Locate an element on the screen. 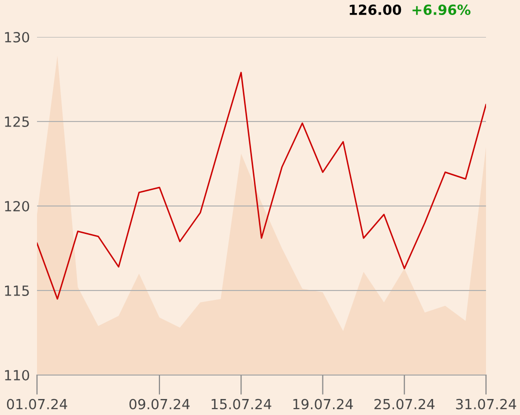 The width and height of the screenshot is (520, 415). x-tick-label: 31.07.24 is located at coordinates (486, 404).